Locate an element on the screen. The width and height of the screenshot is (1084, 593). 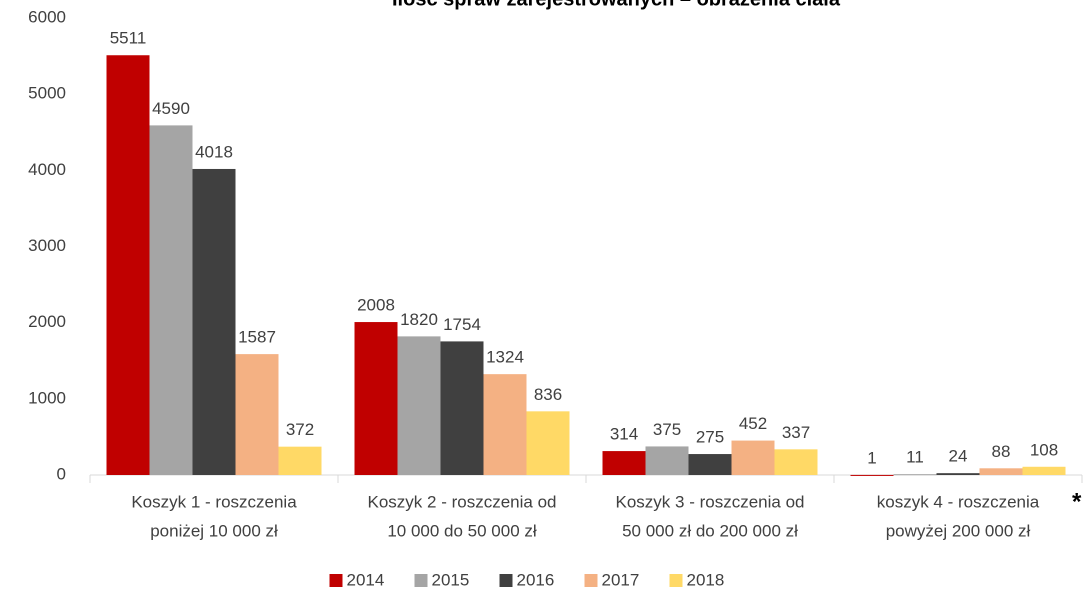
y-tick-label: 5000 is located at coordinates (47, 93).